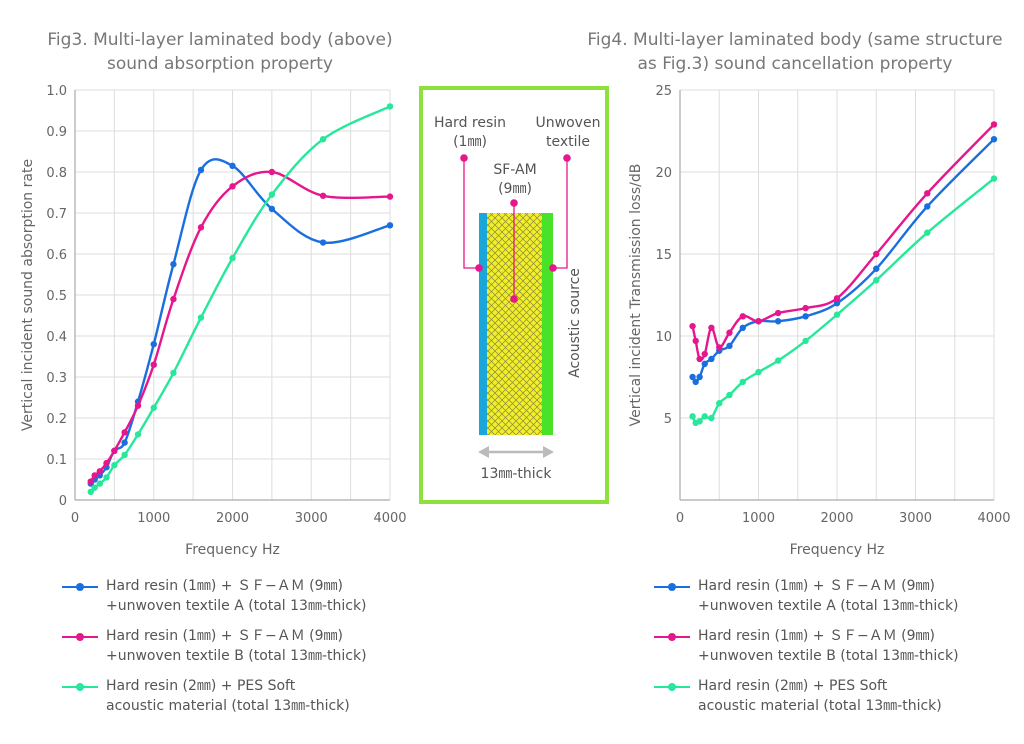 Image resolution: width=1024 pixels, height=744 pixels. Describe the element at coordinates (75, 518) in the screenshot. I see `fig3-x-tick-label: 0` at that location.